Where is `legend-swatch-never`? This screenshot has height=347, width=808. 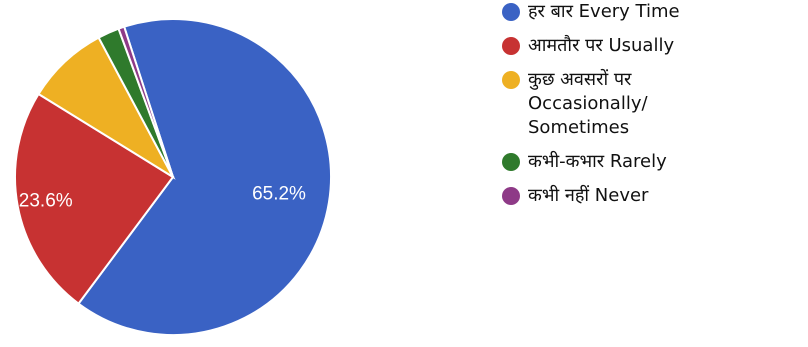 legend-swatch-never is located at coordinates (511, 196).